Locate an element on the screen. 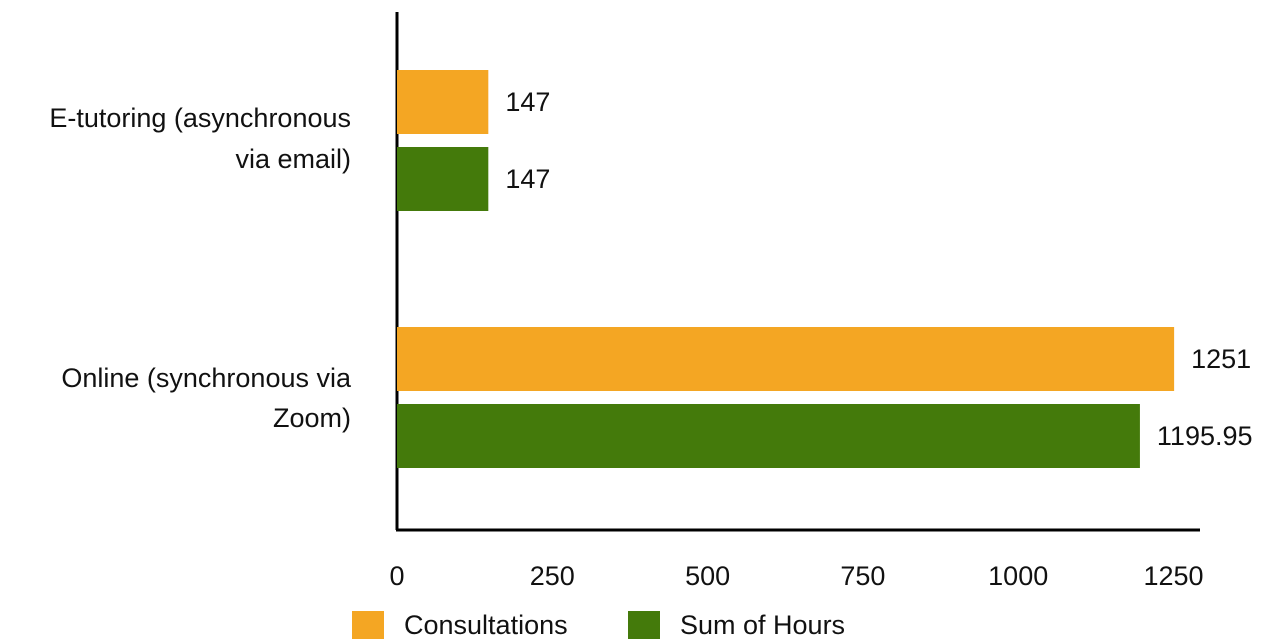 The image size is (1263, 640). x-tick-label: 750 is located at coordinates (862, 576).